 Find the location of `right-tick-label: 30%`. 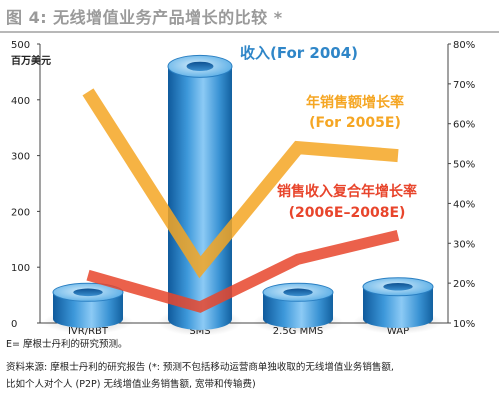

right-tick-label: 30% is located at coordinates (464, 244).